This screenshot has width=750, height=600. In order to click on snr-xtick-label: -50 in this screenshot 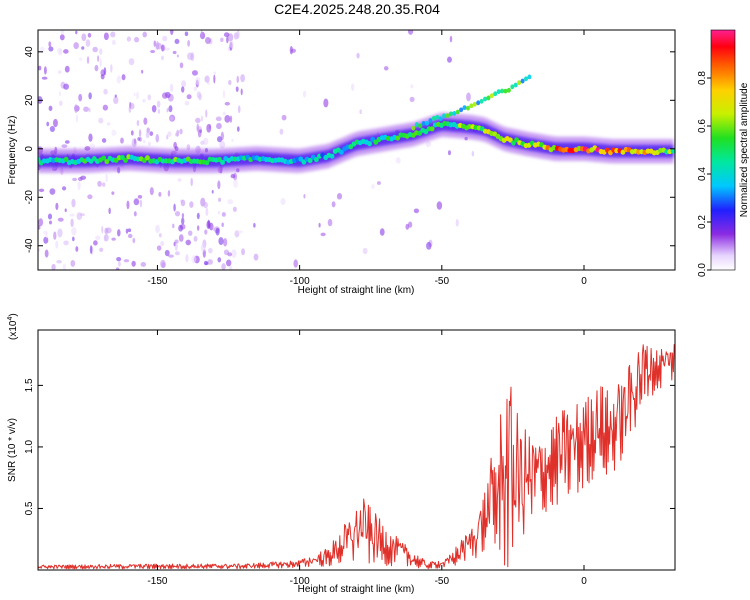, I will do `click(442, 581)`.